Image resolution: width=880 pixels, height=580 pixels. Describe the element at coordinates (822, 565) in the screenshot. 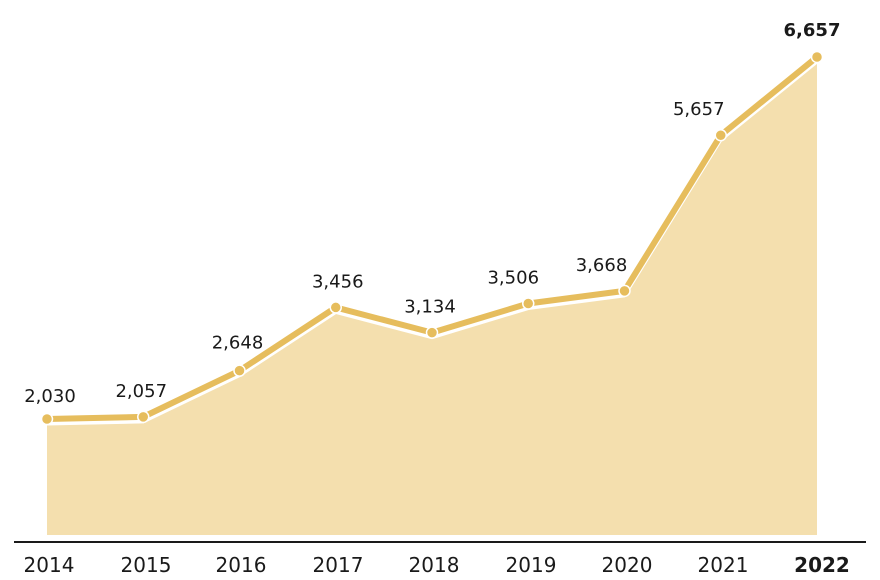

I see `x-tick-label-2022: 2022` at that location.